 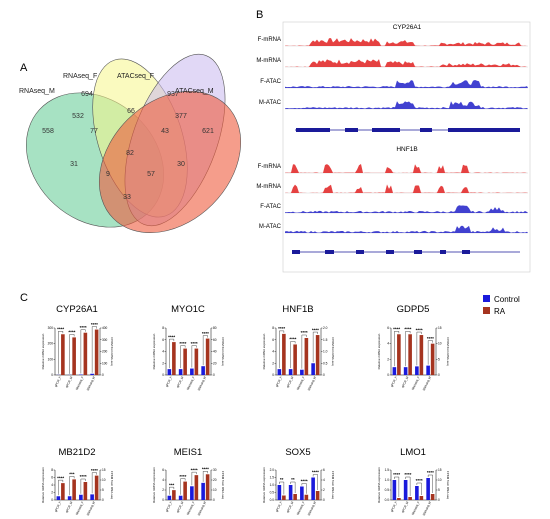 I want to click on track-label: F-ATAC, so click(x=270, y=207).